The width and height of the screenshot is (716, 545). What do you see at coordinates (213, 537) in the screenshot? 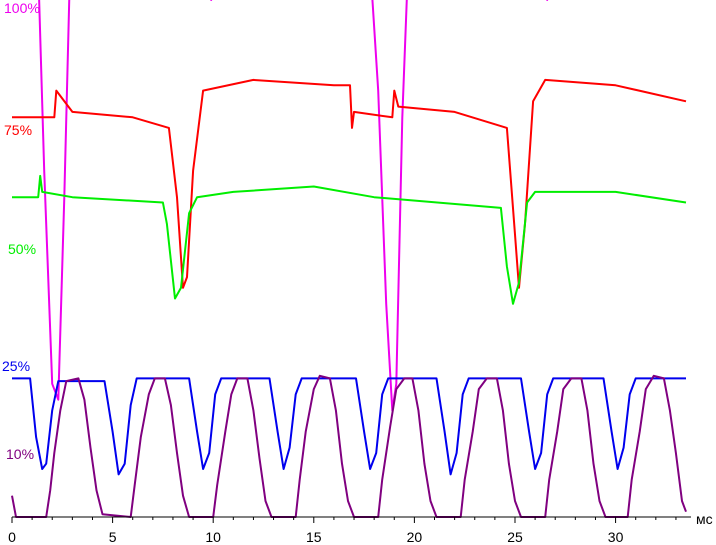
I see `x-tick-label: 10` at bounding box center [213, 537].